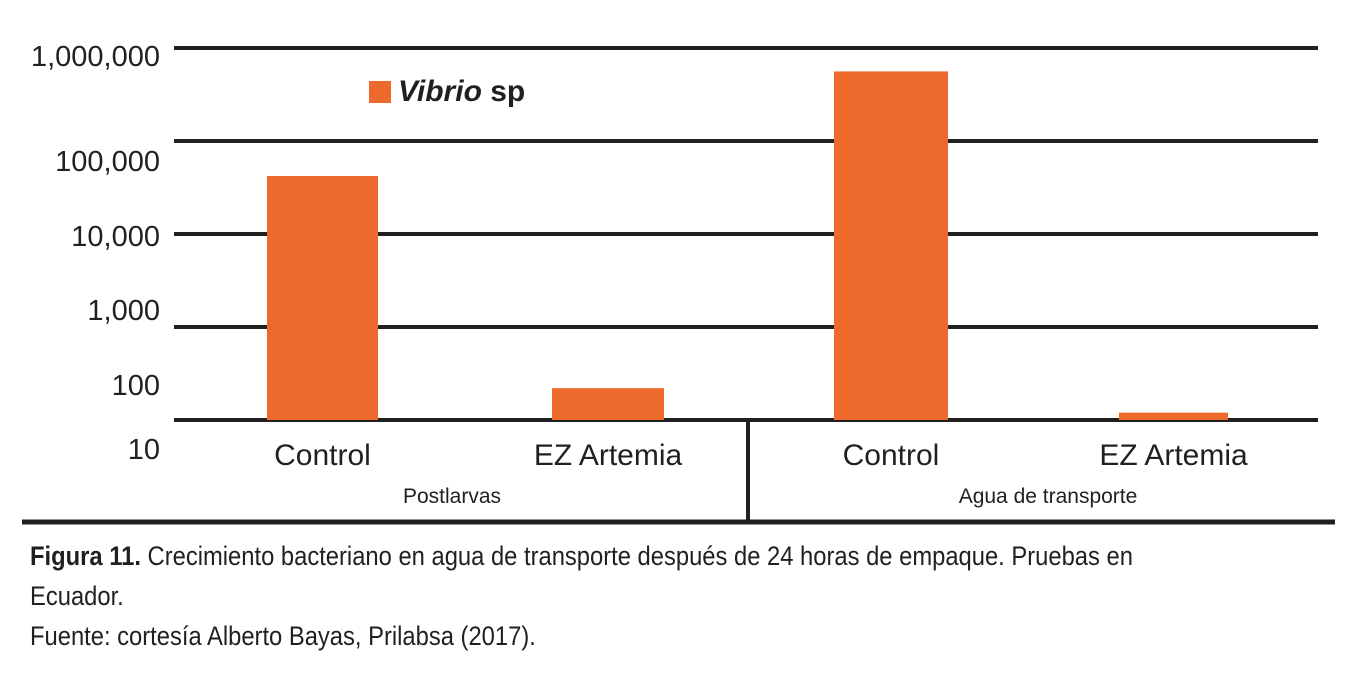  Describe the element at coordinates (95, 57) in the screenshot. I see `y-tick-label: 1,000,000` at that location.